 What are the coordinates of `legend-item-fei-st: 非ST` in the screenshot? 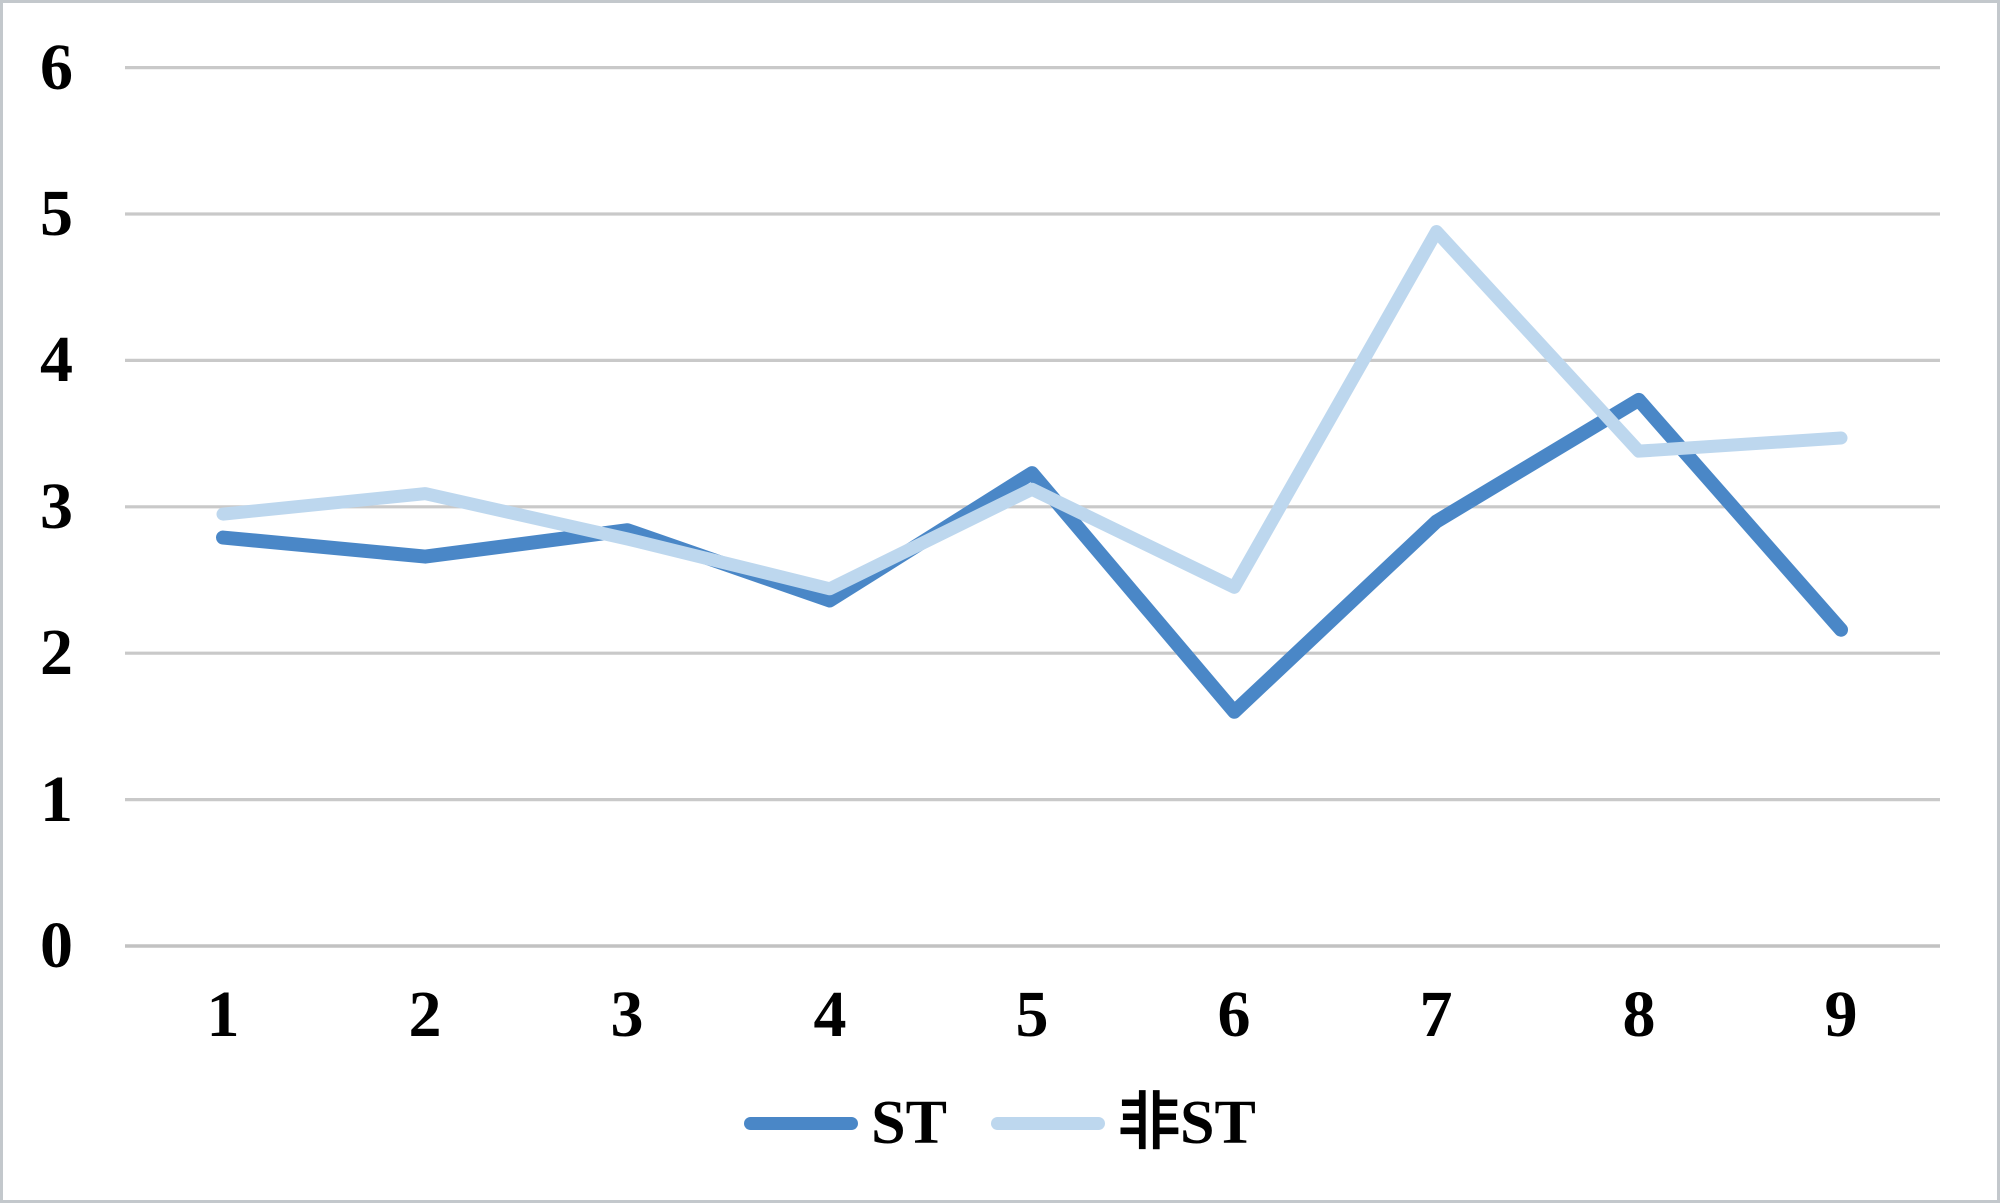 It's located at (1123, 1123).